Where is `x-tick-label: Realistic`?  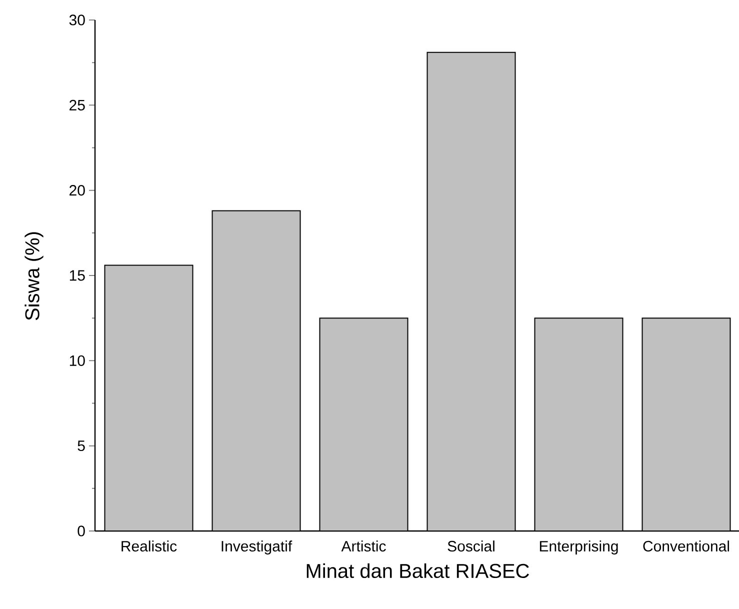 x-tick-label: Realistic is located at coordinates (149, 546).